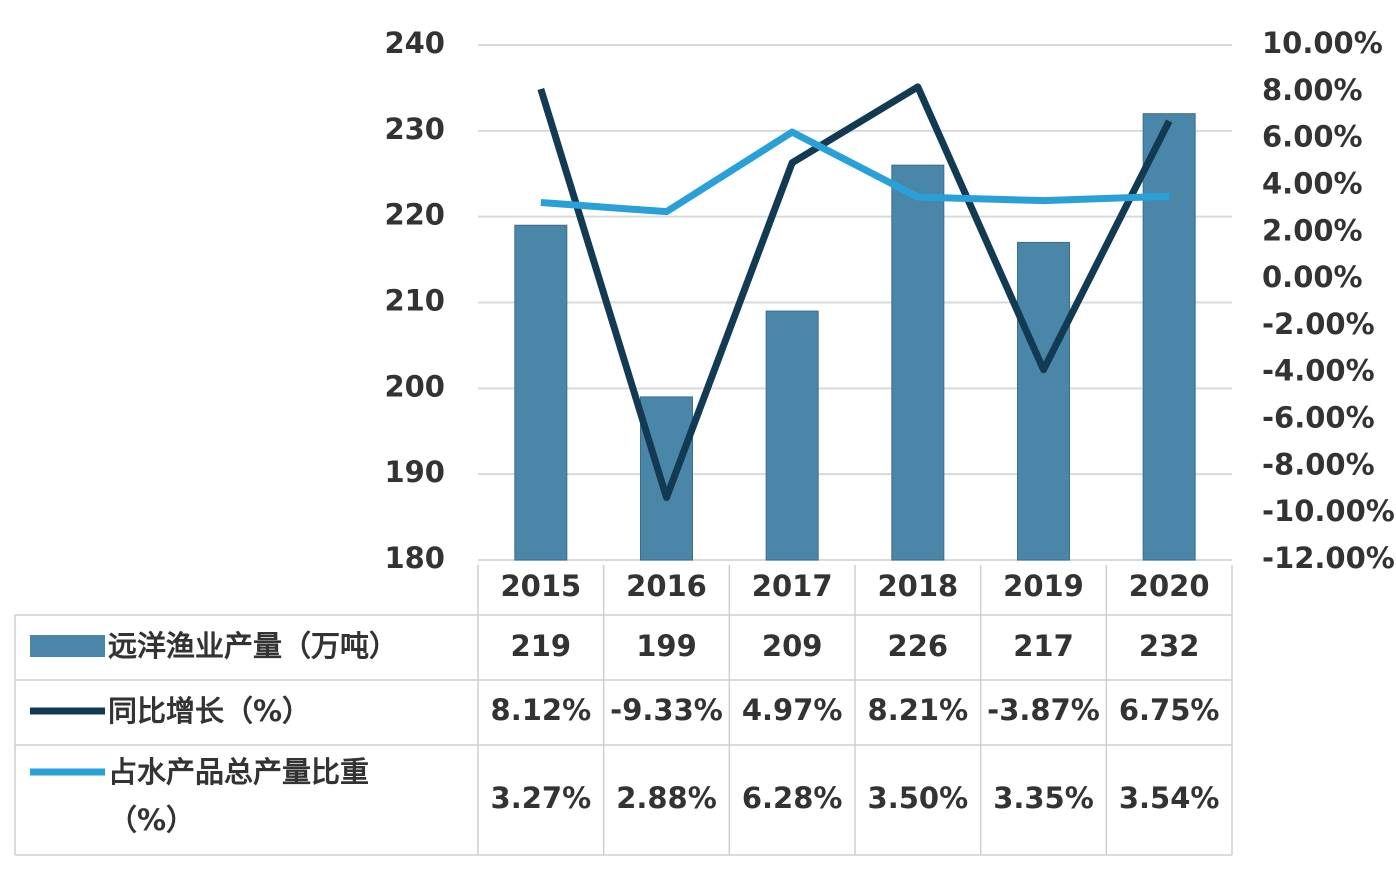 This screenshot has width=1396, height=874. What do you see at coordinates (1043, 798) in the screenshot?
I see `table-value: 3.35%` at bounding box center [1043, 798].